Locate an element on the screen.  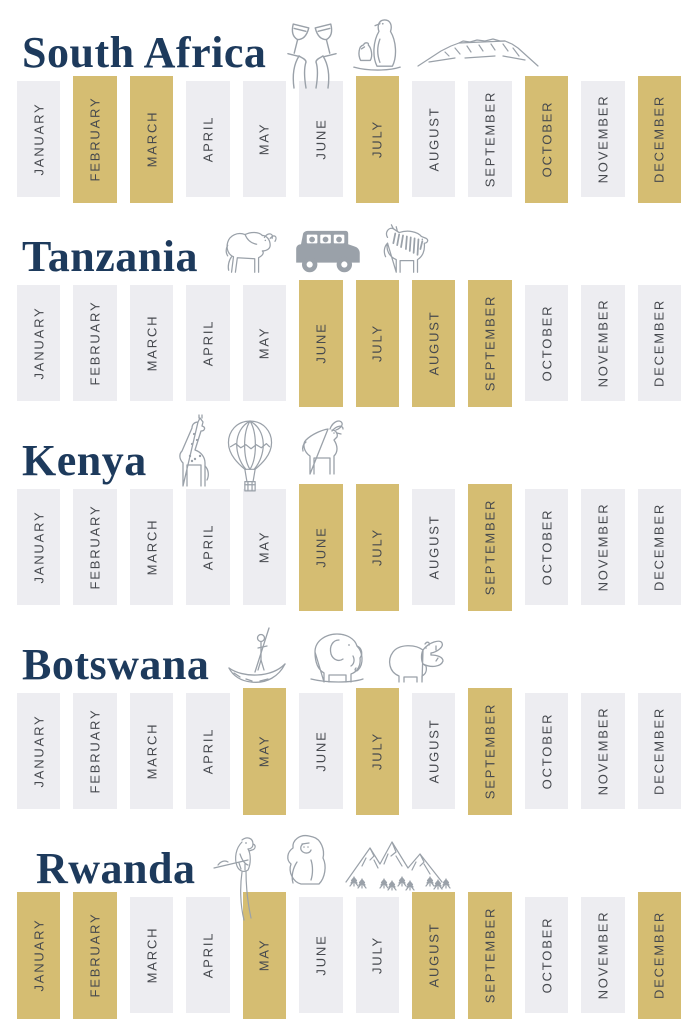
botswana-header: Botswana is located at coordinates (349, 652).